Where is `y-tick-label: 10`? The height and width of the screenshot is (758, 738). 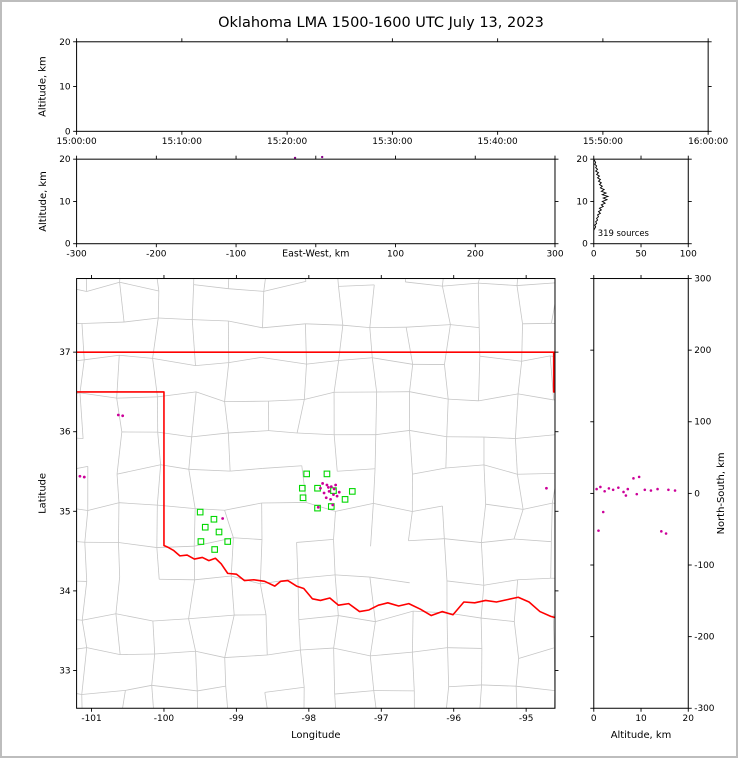
y-tick-label: 10 is located at coordinates (65, 202).